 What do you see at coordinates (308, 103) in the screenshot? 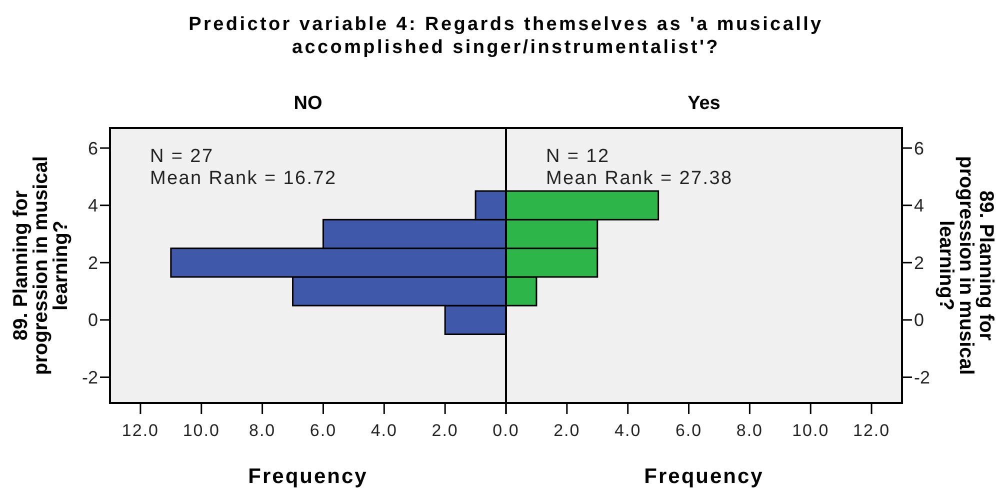
I see `chart-subtitle: NO` at bounding box center [308, 103].